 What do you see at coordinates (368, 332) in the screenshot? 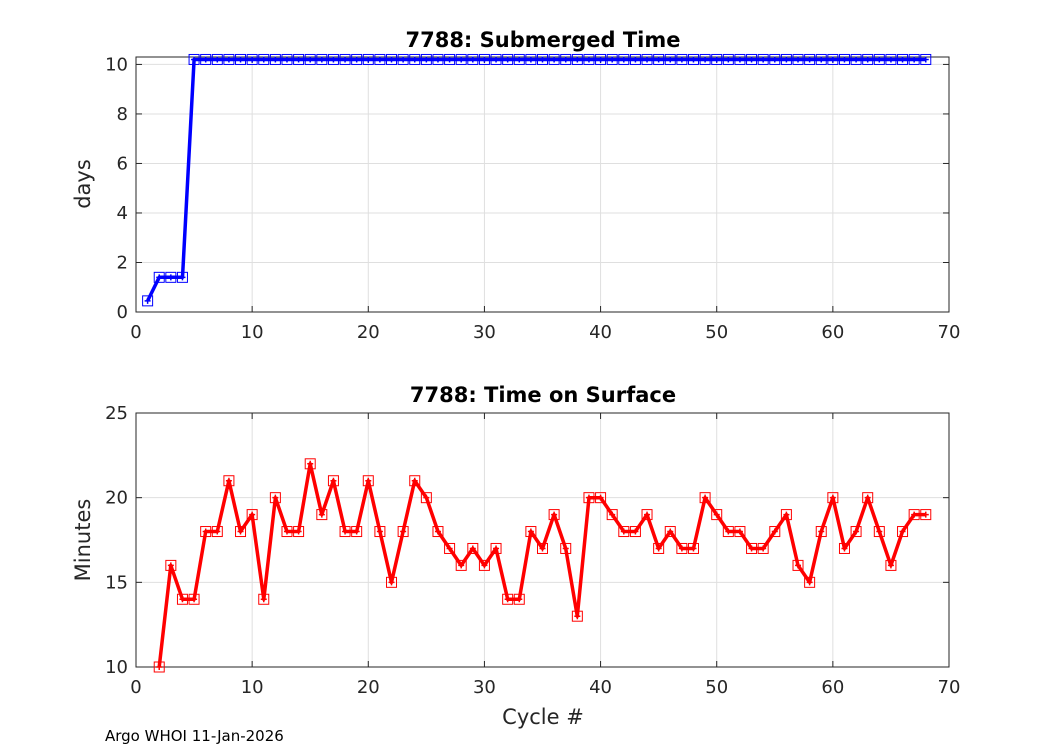
I see `submerged-time-xtick-label: 20` at bounding box center [368, 332].